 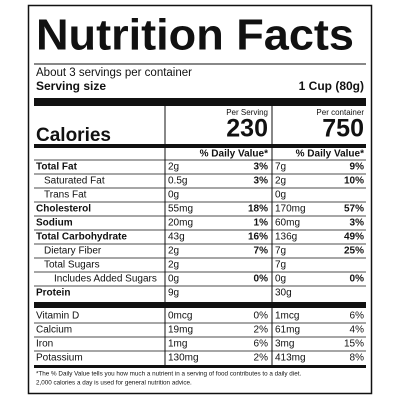 I want to click on daily-value: 7%, so click(x=261, y=251).